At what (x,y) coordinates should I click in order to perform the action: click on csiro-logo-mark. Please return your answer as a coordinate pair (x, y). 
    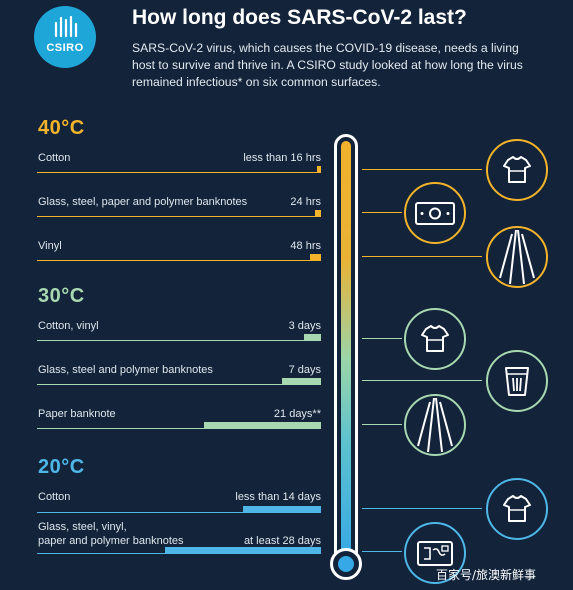
    Looking at the image, I should click on (66, 26).